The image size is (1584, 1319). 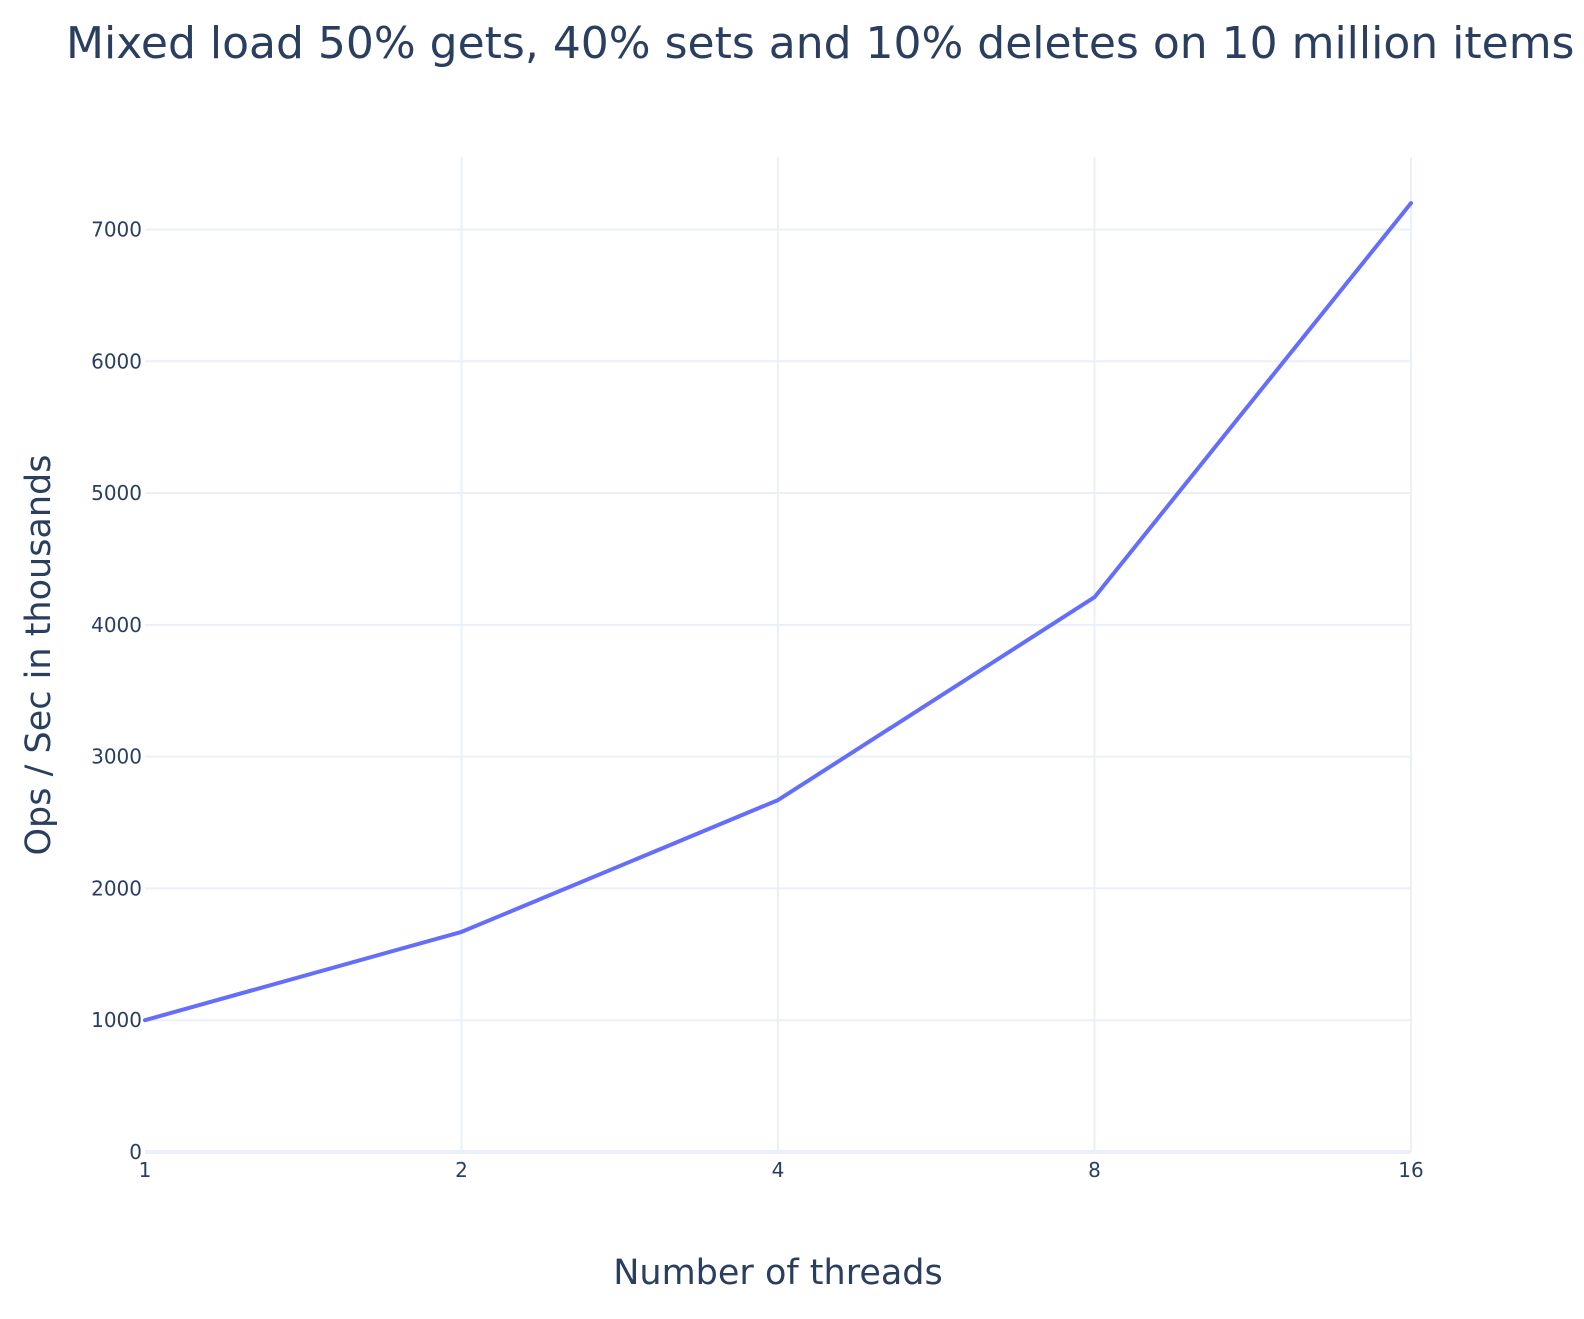 I want to click on y-tick-label-0: 0, so click(x=135, y=1152).